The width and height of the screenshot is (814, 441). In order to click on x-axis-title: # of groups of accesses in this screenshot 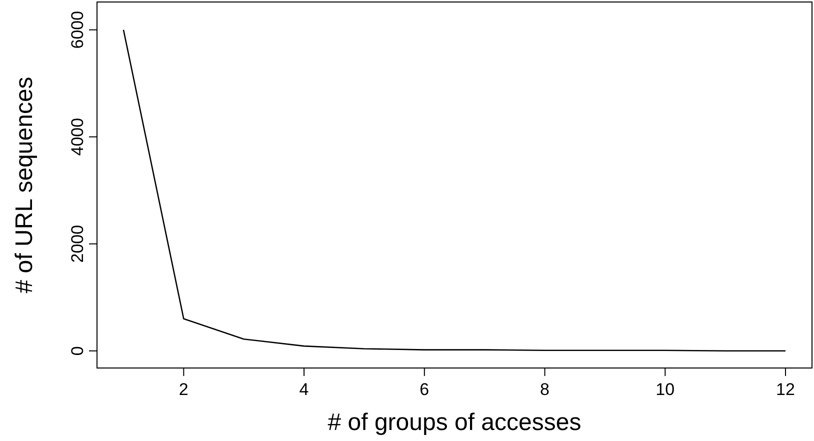, I will do `click(455, 422)`.